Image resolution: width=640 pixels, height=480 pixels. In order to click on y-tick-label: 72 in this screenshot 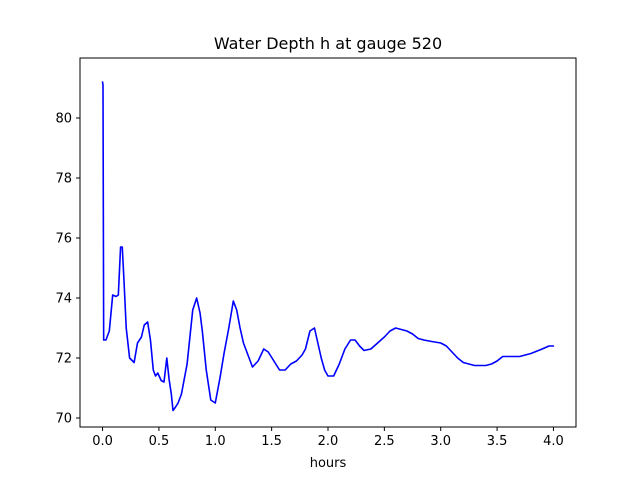, I will do `click(63, 359)`.